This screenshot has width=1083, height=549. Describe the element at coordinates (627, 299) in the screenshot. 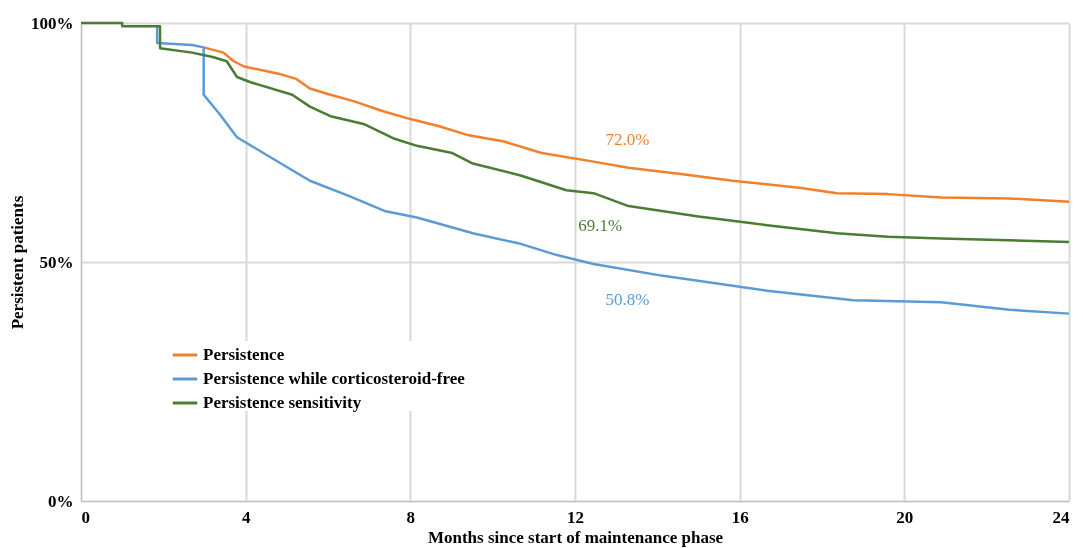

I see `annotation: 50.8%` at that location.